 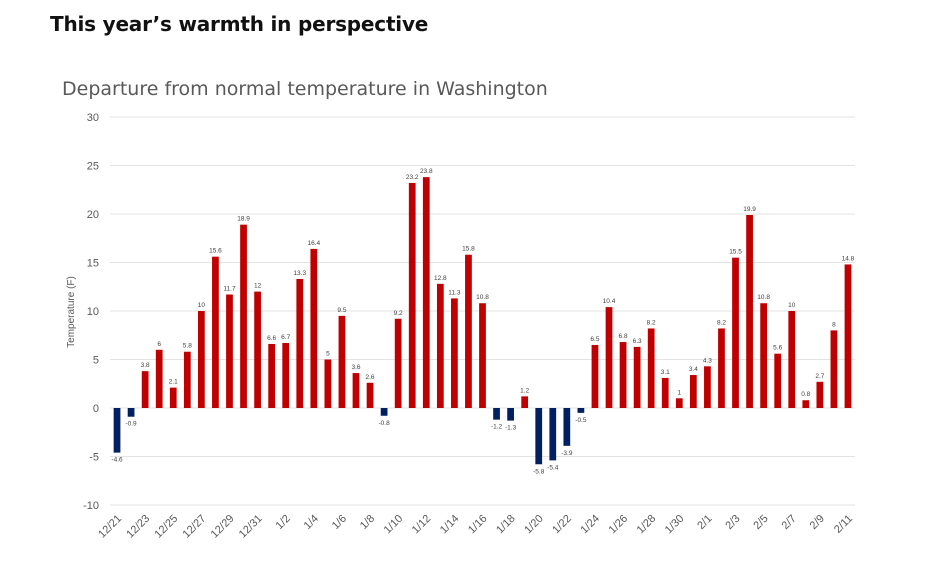 What do you see at coordinates (426, 171) in the screenshot?
I see `data-label: 23.8` at bounding box center [426, 171].